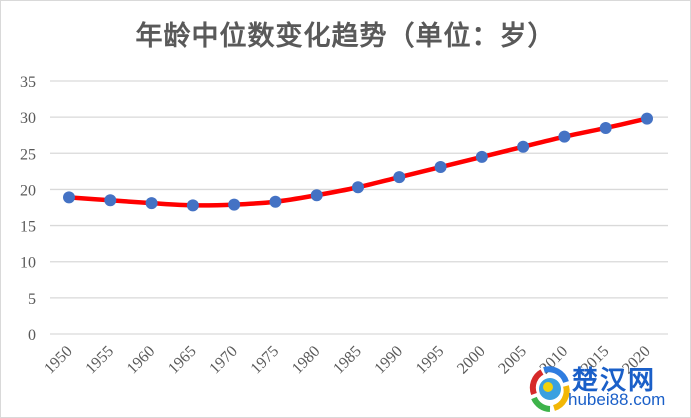 Image resolution: width=691 pixels, height=418 pixels. What do you see at coordinates (28, 227) in the screenshot?
I see `y-tick-label: 15` at bounding box center [28, 227].